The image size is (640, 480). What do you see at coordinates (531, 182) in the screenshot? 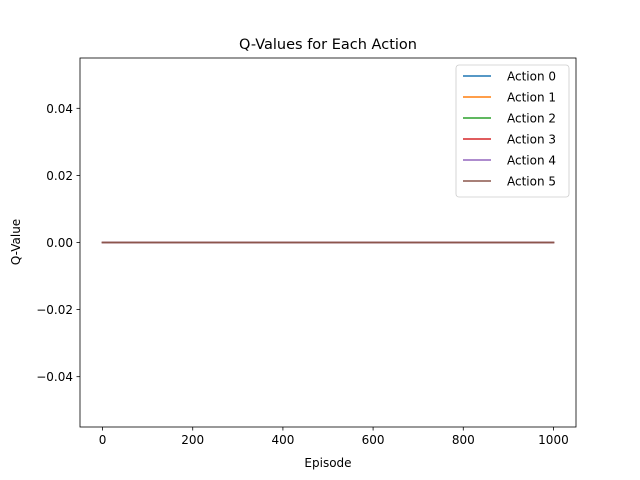
I see `legend-label-action-5: Action 5` at bounding box center [531, 182].